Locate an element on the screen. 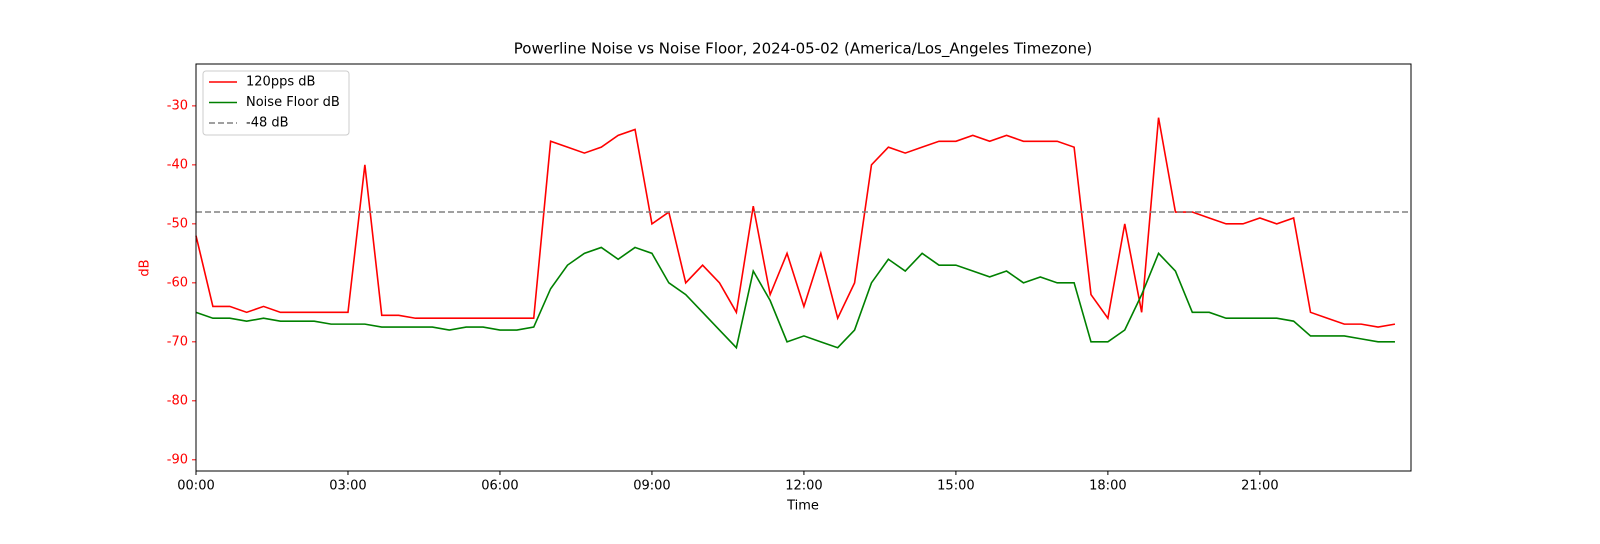  legend-label: -48 dB is located at coordinates (267, 123).